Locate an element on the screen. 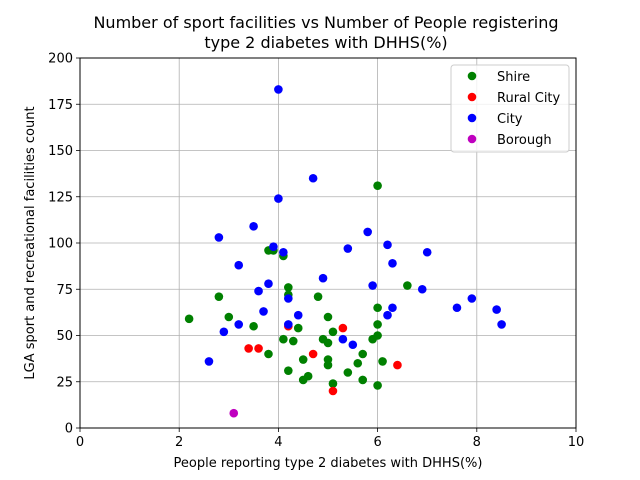  y-tick-label: 0 is located at coordinates (69, 429).